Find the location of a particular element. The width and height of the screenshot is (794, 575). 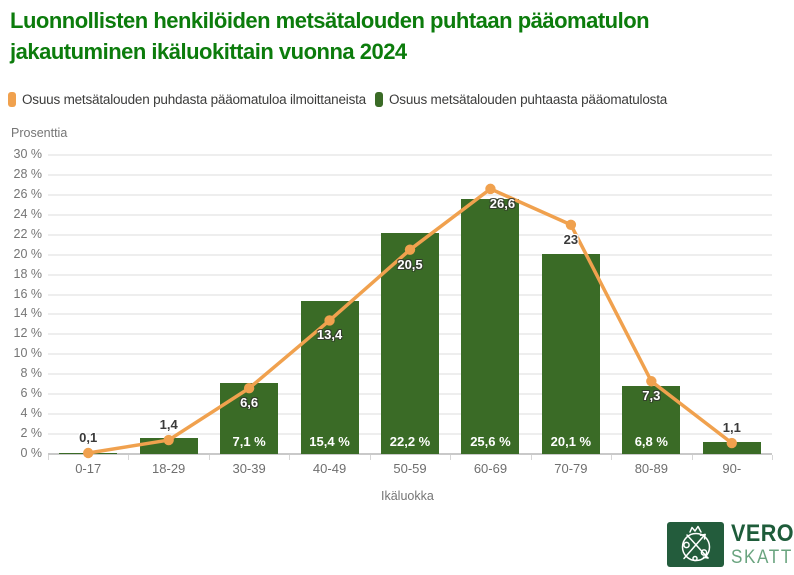

bar-label: 6,8 % is located at coordinates (651, 441).